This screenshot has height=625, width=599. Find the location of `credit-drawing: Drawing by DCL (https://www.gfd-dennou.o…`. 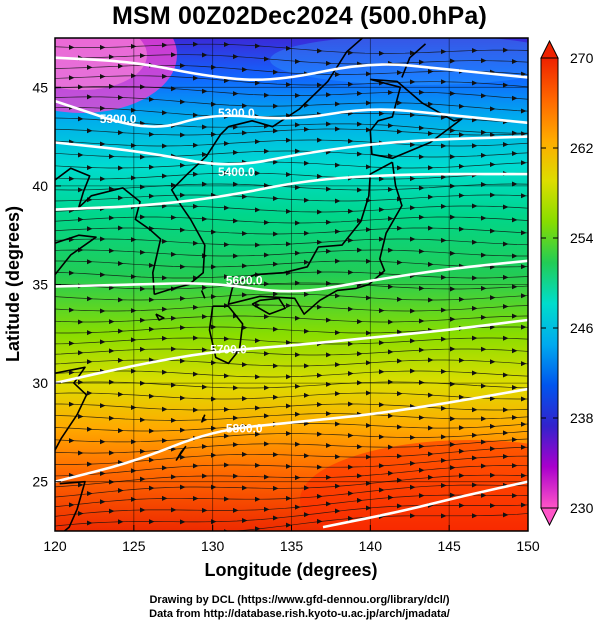

credit-drawing: Drawing by DCL (https://www.gfd-dennou.o… is located at coordinates (299, 600).